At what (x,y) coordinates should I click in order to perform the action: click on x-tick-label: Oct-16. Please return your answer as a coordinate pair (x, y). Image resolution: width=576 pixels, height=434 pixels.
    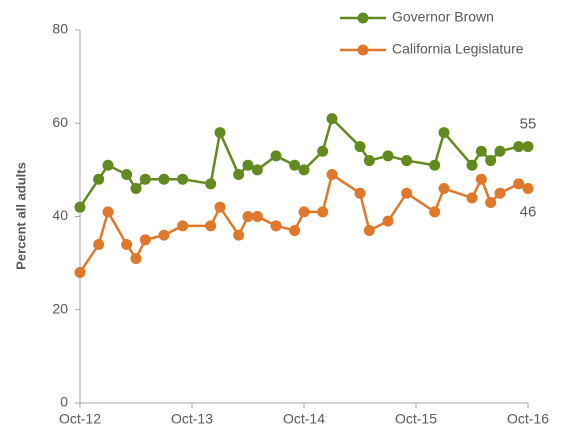
    Looking at the image, I should click on (528, 419).